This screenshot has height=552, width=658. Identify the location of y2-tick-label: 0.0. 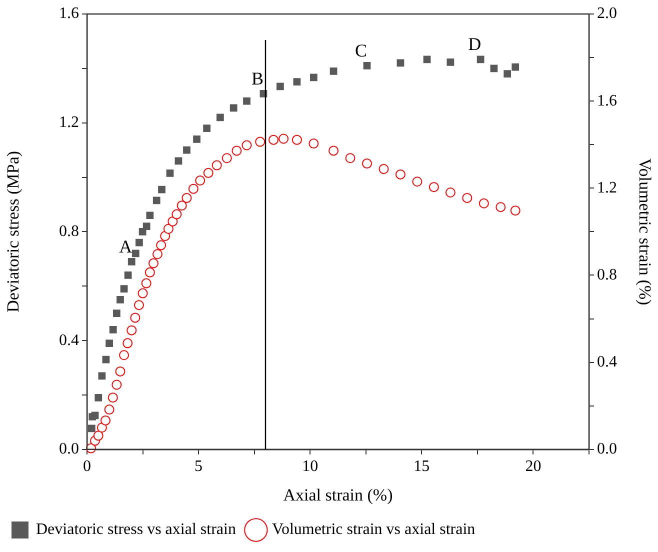
(607, 449).